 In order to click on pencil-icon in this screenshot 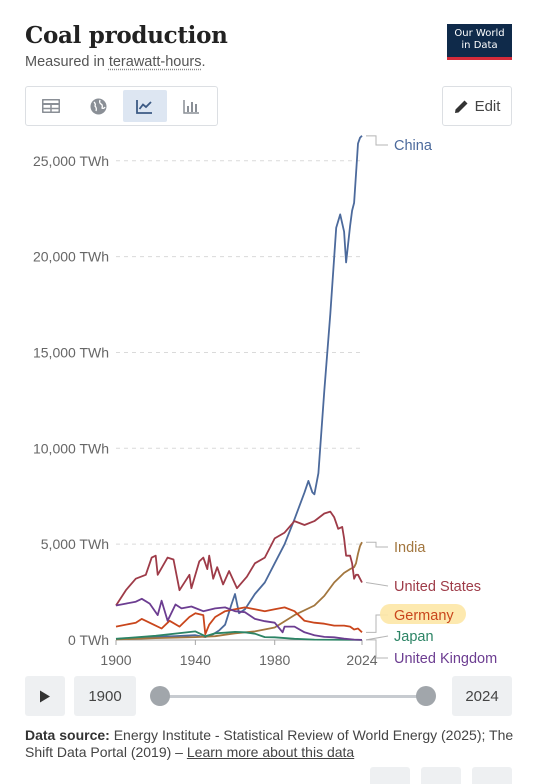, I will do `click(461, 106)`.